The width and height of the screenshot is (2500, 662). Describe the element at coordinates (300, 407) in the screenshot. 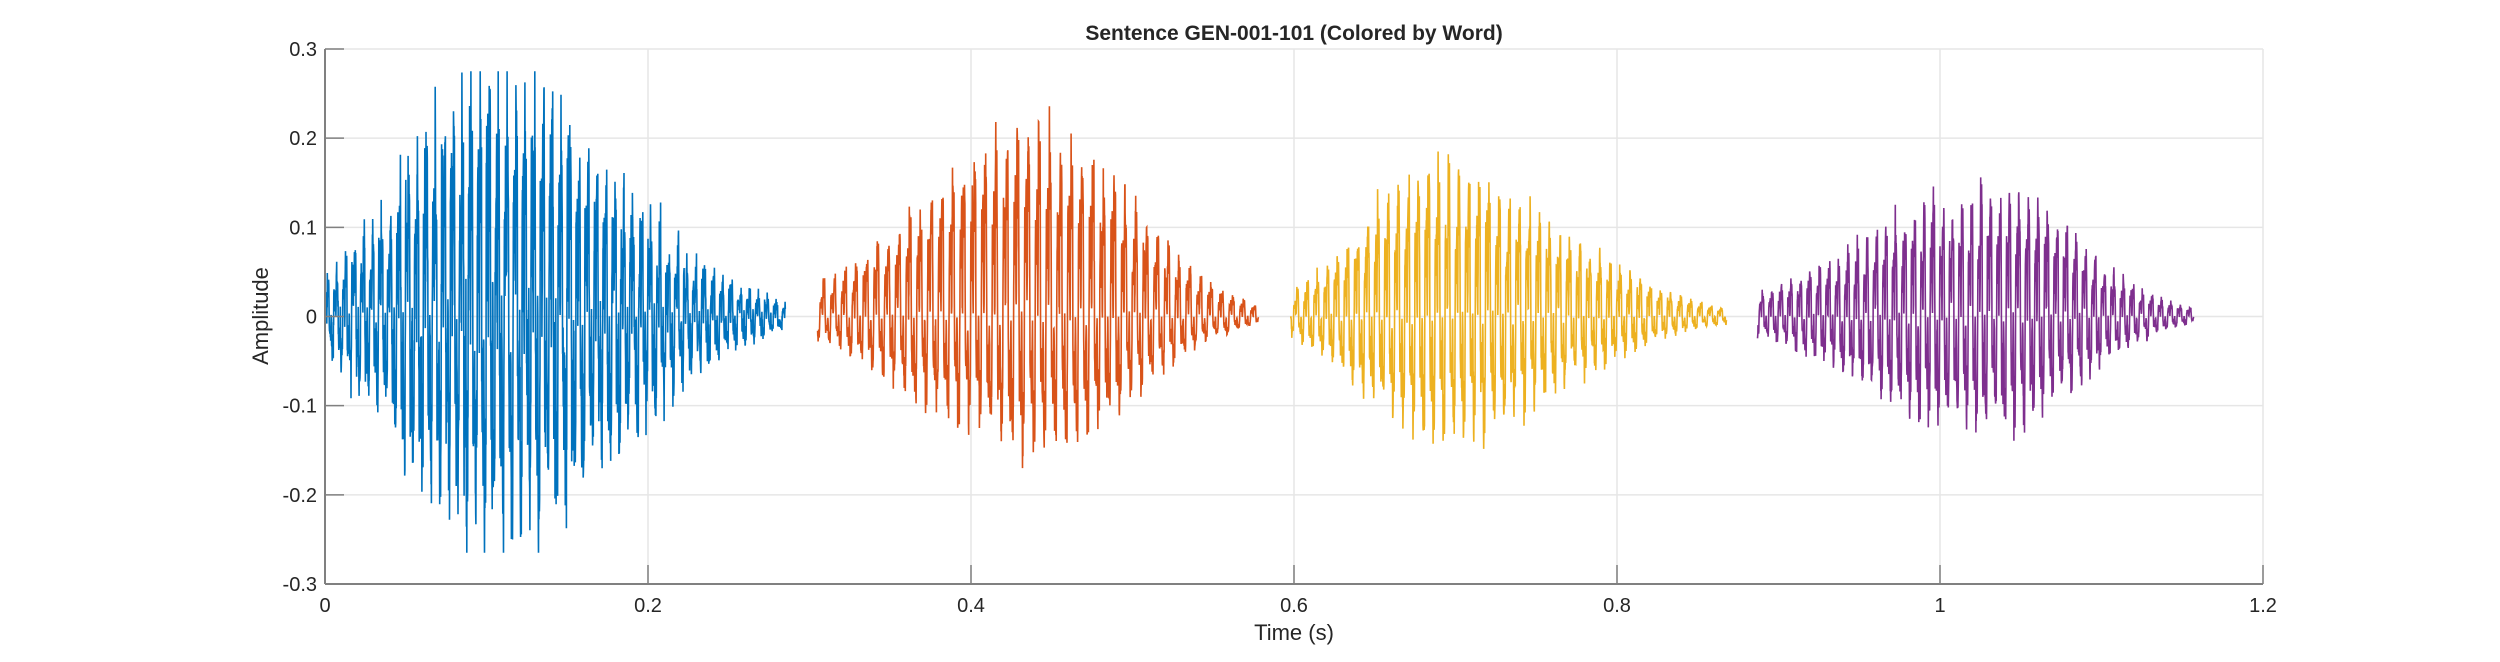

I see `y-tick-label: -0.1` at that location.